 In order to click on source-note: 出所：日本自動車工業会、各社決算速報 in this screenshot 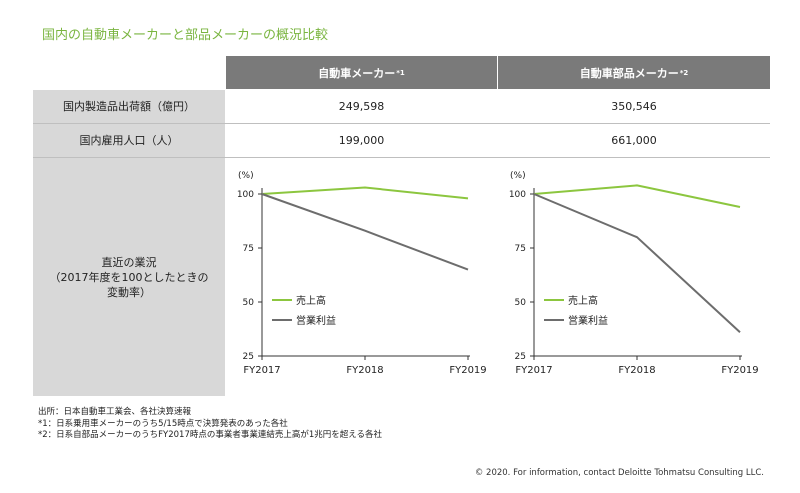, I will do `click(115, 412)`.